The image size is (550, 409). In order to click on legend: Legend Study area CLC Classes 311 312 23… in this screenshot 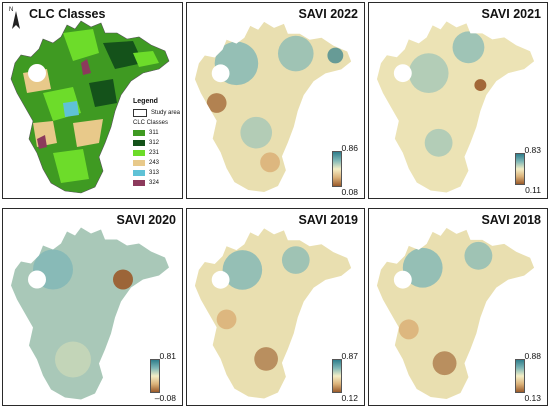, I will do `click(157, 143)`.